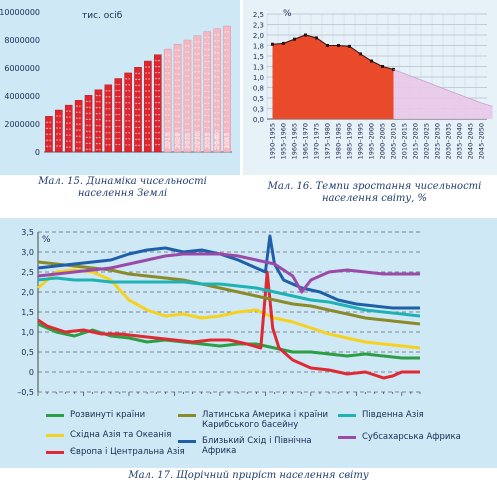  Describe the element at coordinates (22, 124) in the screenshot. I see `y-tick-label: 2000000` at that location.